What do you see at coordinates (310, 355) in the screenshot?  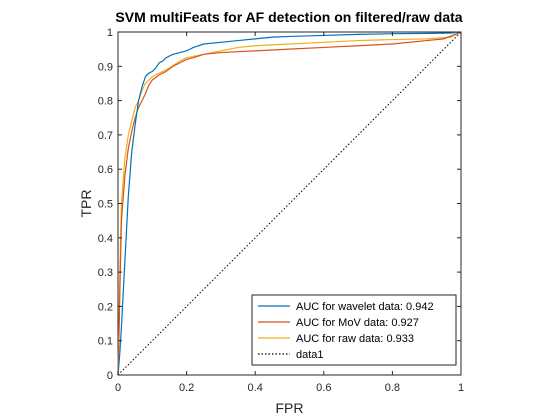 I see `legend-entry: data1` at bounding box center [310, 355].